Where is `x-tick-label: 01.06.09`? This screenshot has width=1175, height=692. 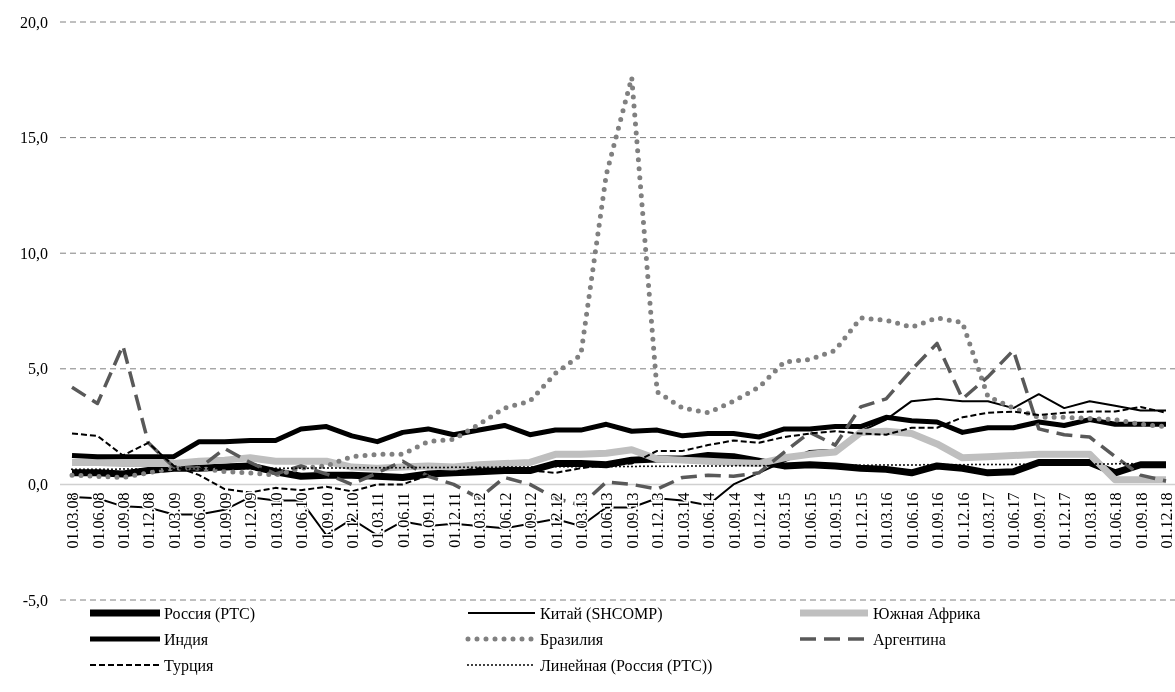
x-tick-label: 01.06.09 is located at coordinates (200, 520).